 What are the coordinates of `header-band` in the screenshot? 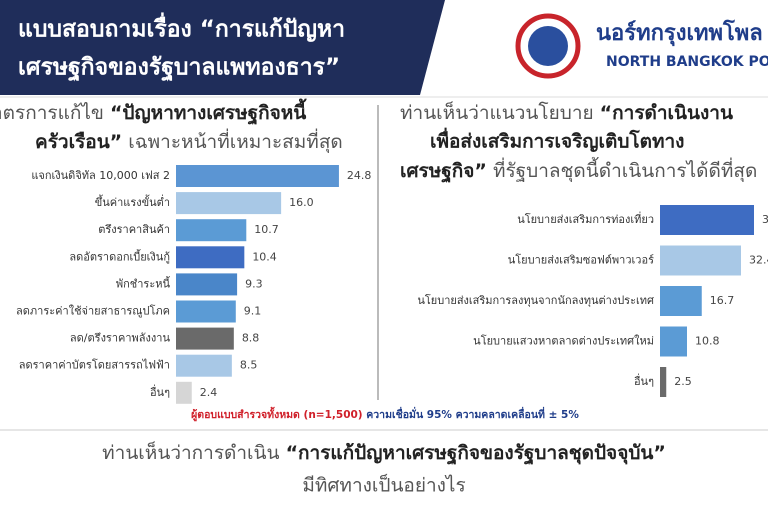 It's located at (222, 47).